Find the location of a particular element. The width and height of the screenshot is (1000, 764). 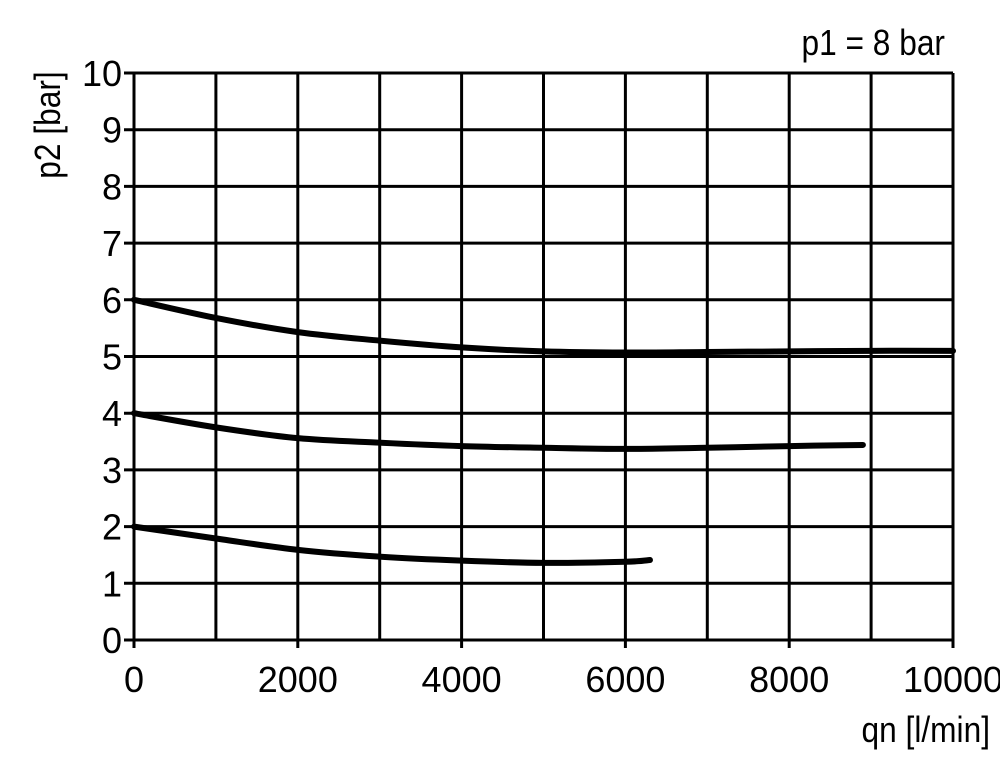

y-tick-label: 4 is located at coordinates (112, 413).